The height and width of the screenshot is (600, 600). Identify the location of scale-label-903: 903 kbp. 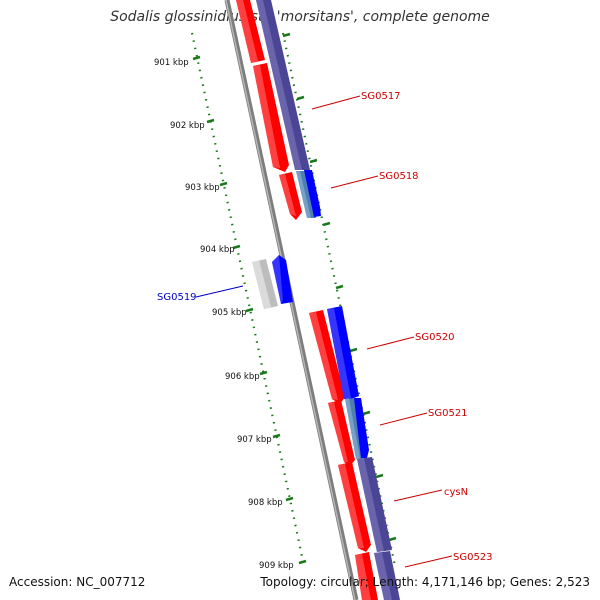
(202, 188).